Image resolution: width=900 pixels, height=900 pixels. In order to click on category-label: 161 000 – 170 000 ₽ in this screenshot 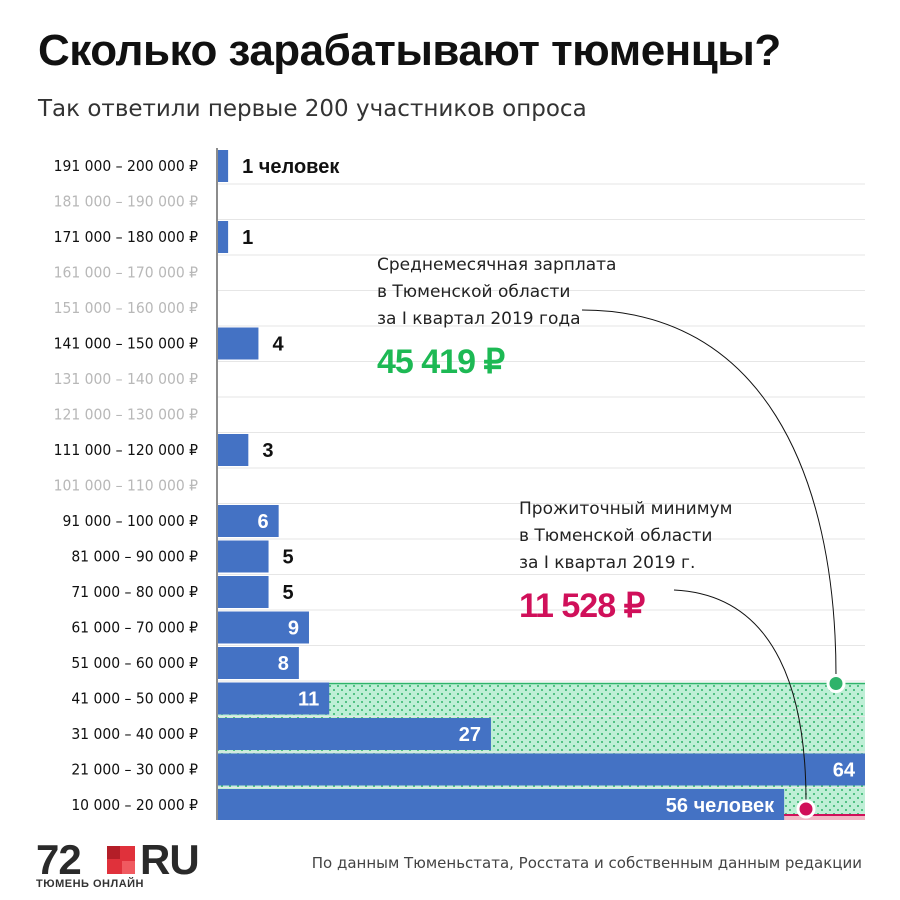, I will do `click(126, 273)`.